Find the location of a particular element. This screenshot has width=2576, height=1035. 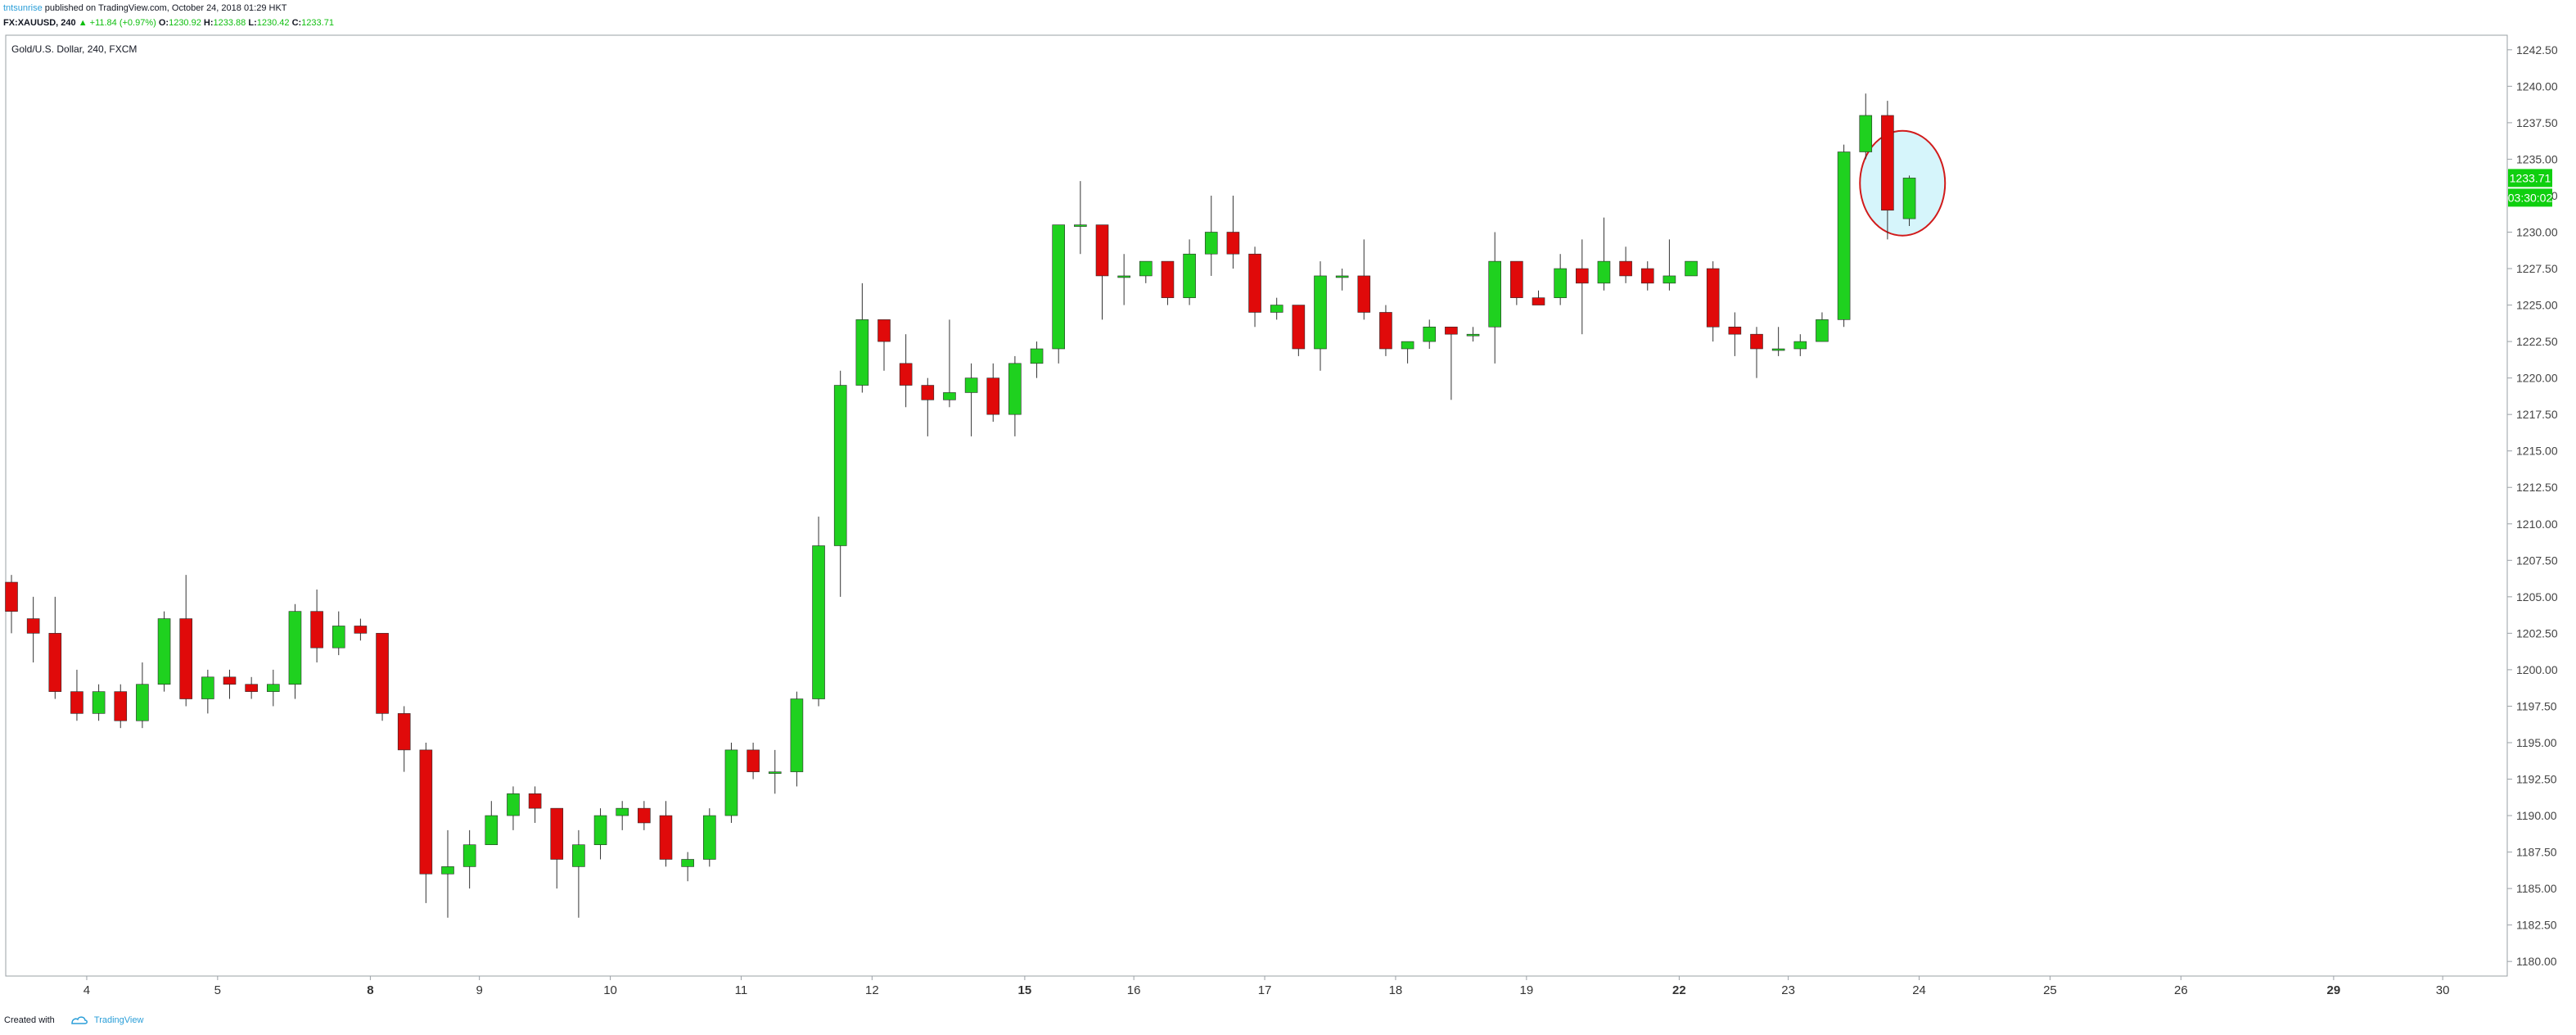

open-value: 1230.92 is located at coordinates (185, 23).